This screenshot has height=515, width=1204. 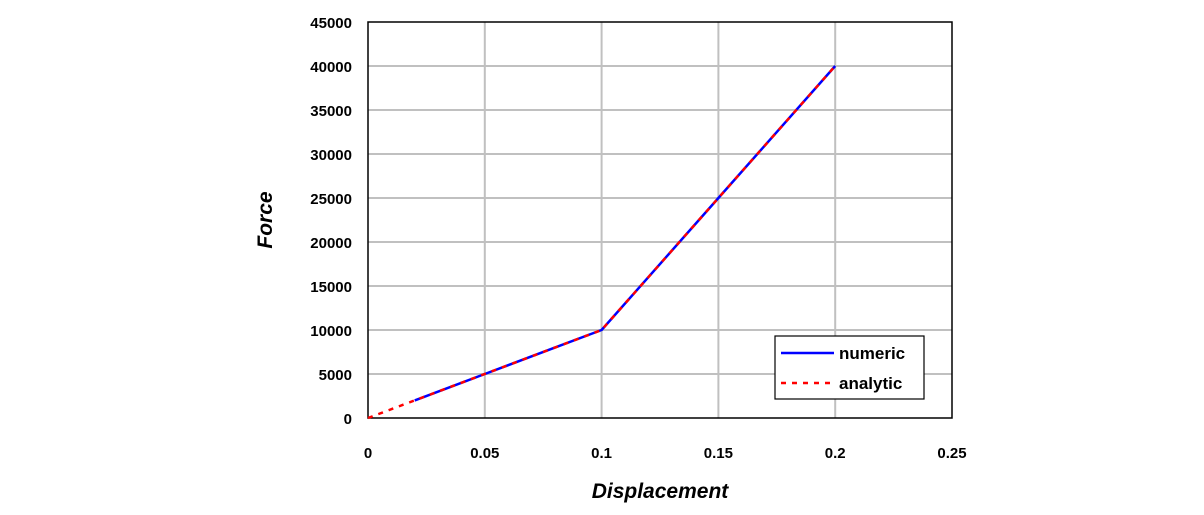 What do you see at coordinates (951, 453) in the screenshot?
I see `x-tick-label: 0.25` at bounding box center [951, 453].